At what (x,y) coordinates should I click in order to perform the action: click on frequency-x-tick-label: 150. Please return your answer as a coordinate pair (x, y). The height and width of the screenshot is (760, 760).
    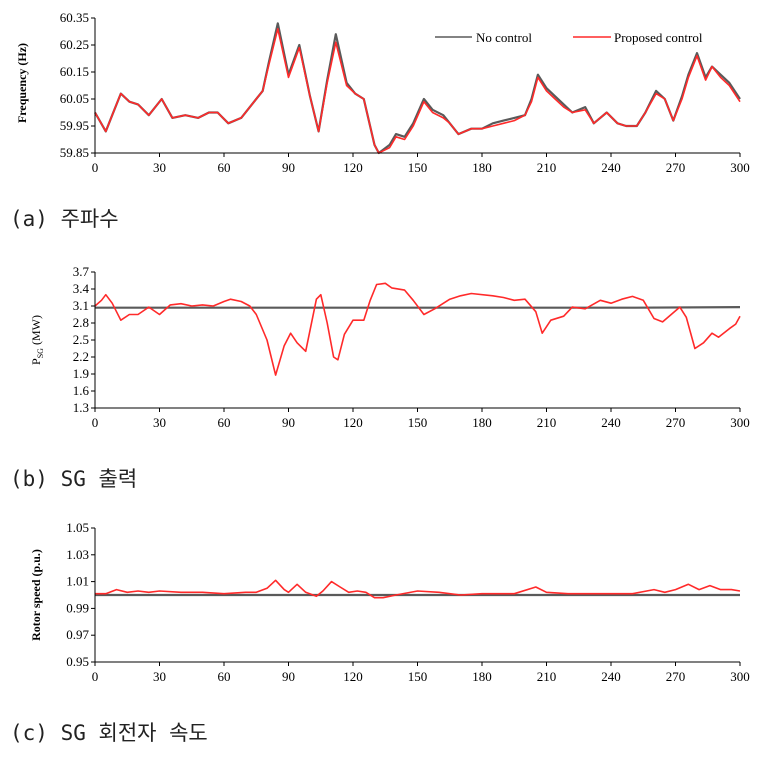
    Looking at the image, I should click on (418, 167).